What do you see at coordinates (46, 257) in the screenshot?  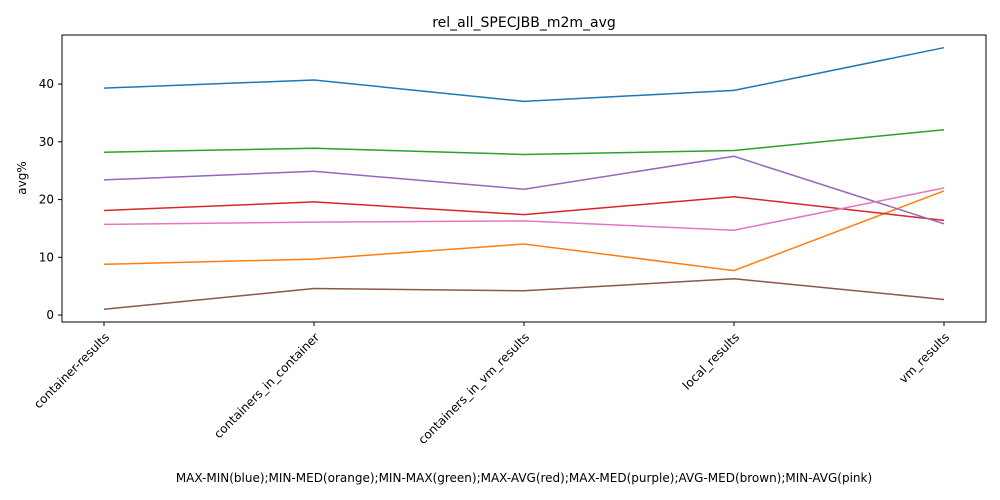 I see `y-tick-label: 10` at bounding box center [46, 257].